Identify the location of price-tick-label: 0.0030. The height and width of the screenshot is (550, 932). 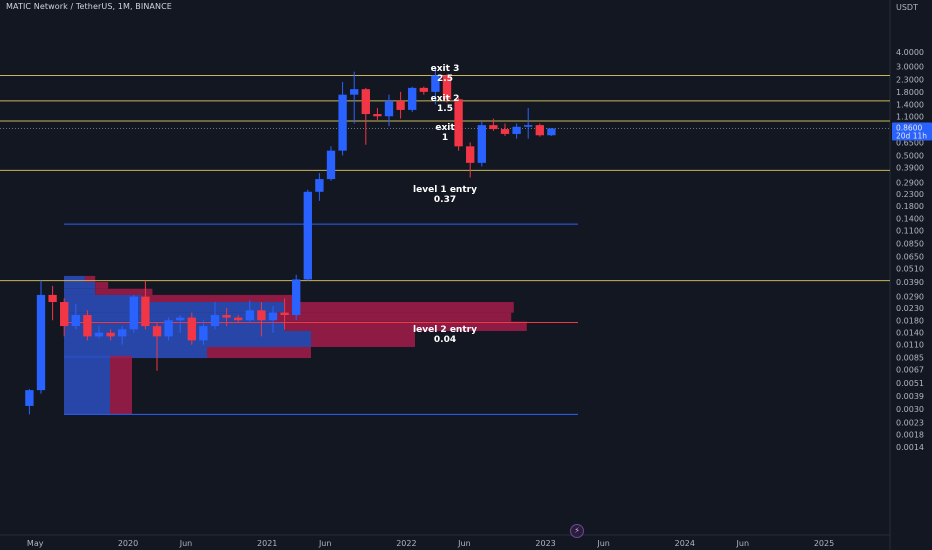
(910, 409).